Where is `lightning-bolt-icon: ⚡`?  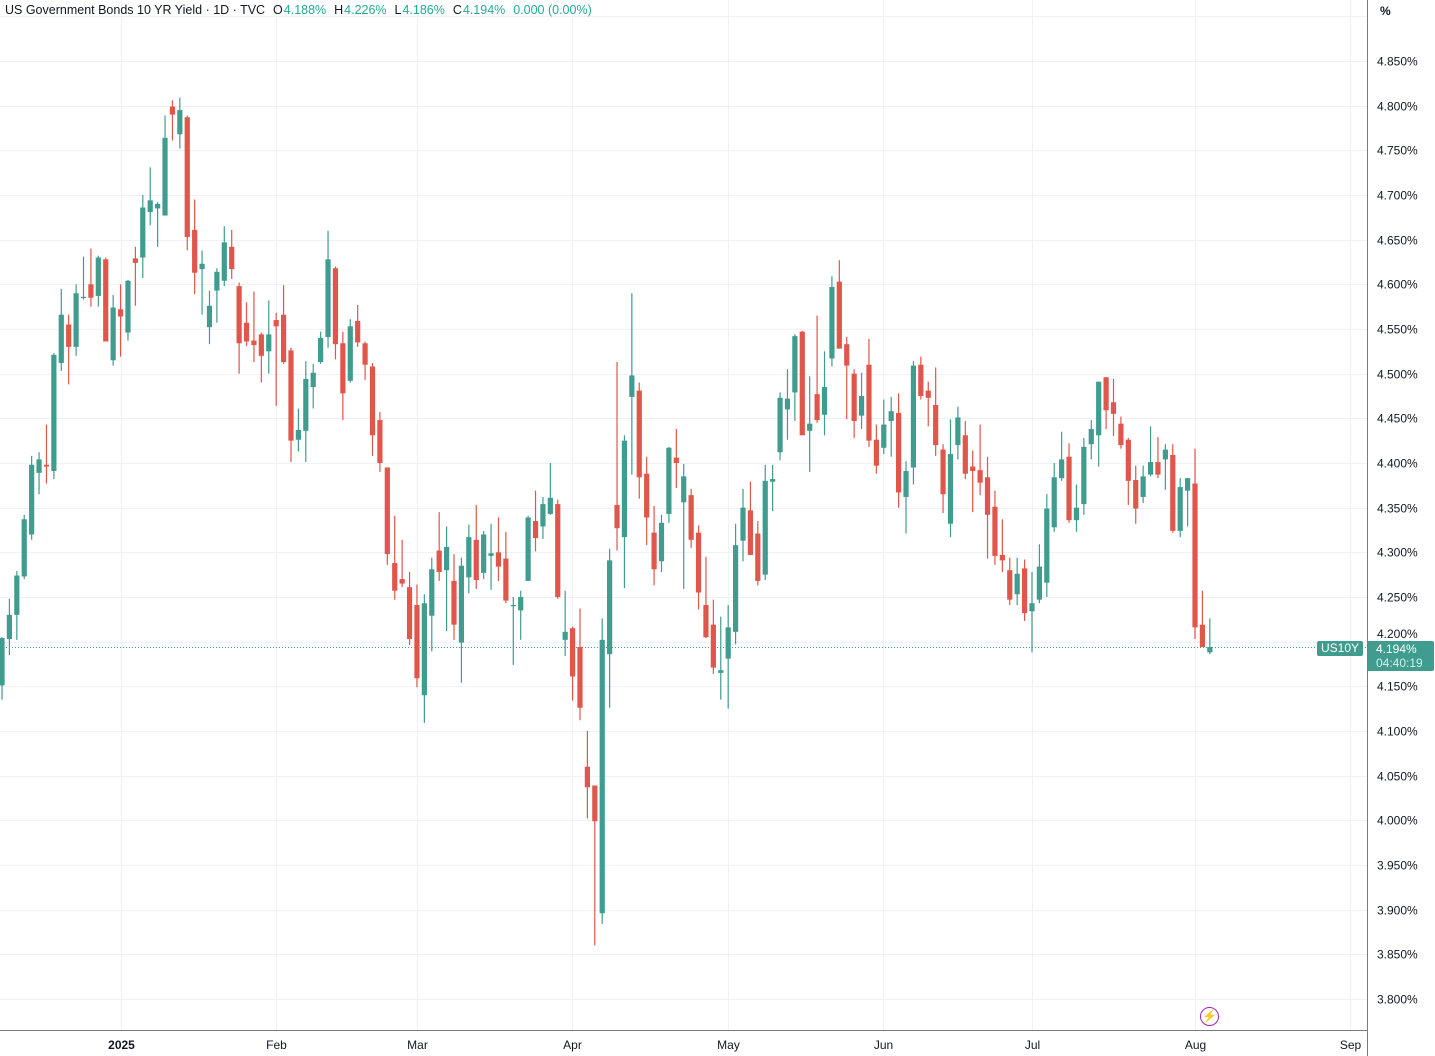 lightning-bolt-icon: ⚡ is located at coordinates (1209, 1016).